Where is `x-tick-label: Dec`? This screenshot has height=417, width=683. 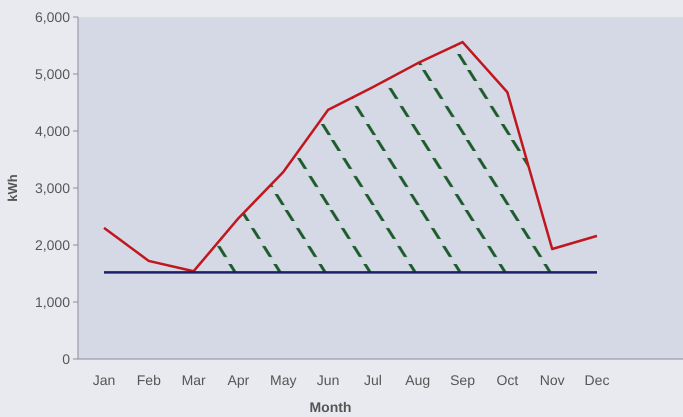
x-tick-label: Dec is located at coordinates (597, 380).